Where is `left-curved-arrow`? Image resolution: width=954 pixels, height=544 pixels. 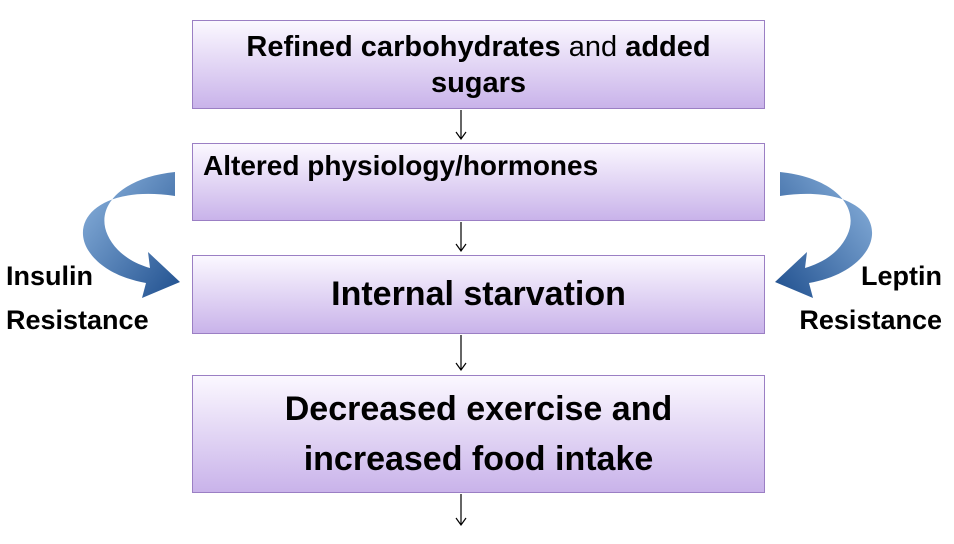
left-curved-arrow is located at coordinates (131, 235).